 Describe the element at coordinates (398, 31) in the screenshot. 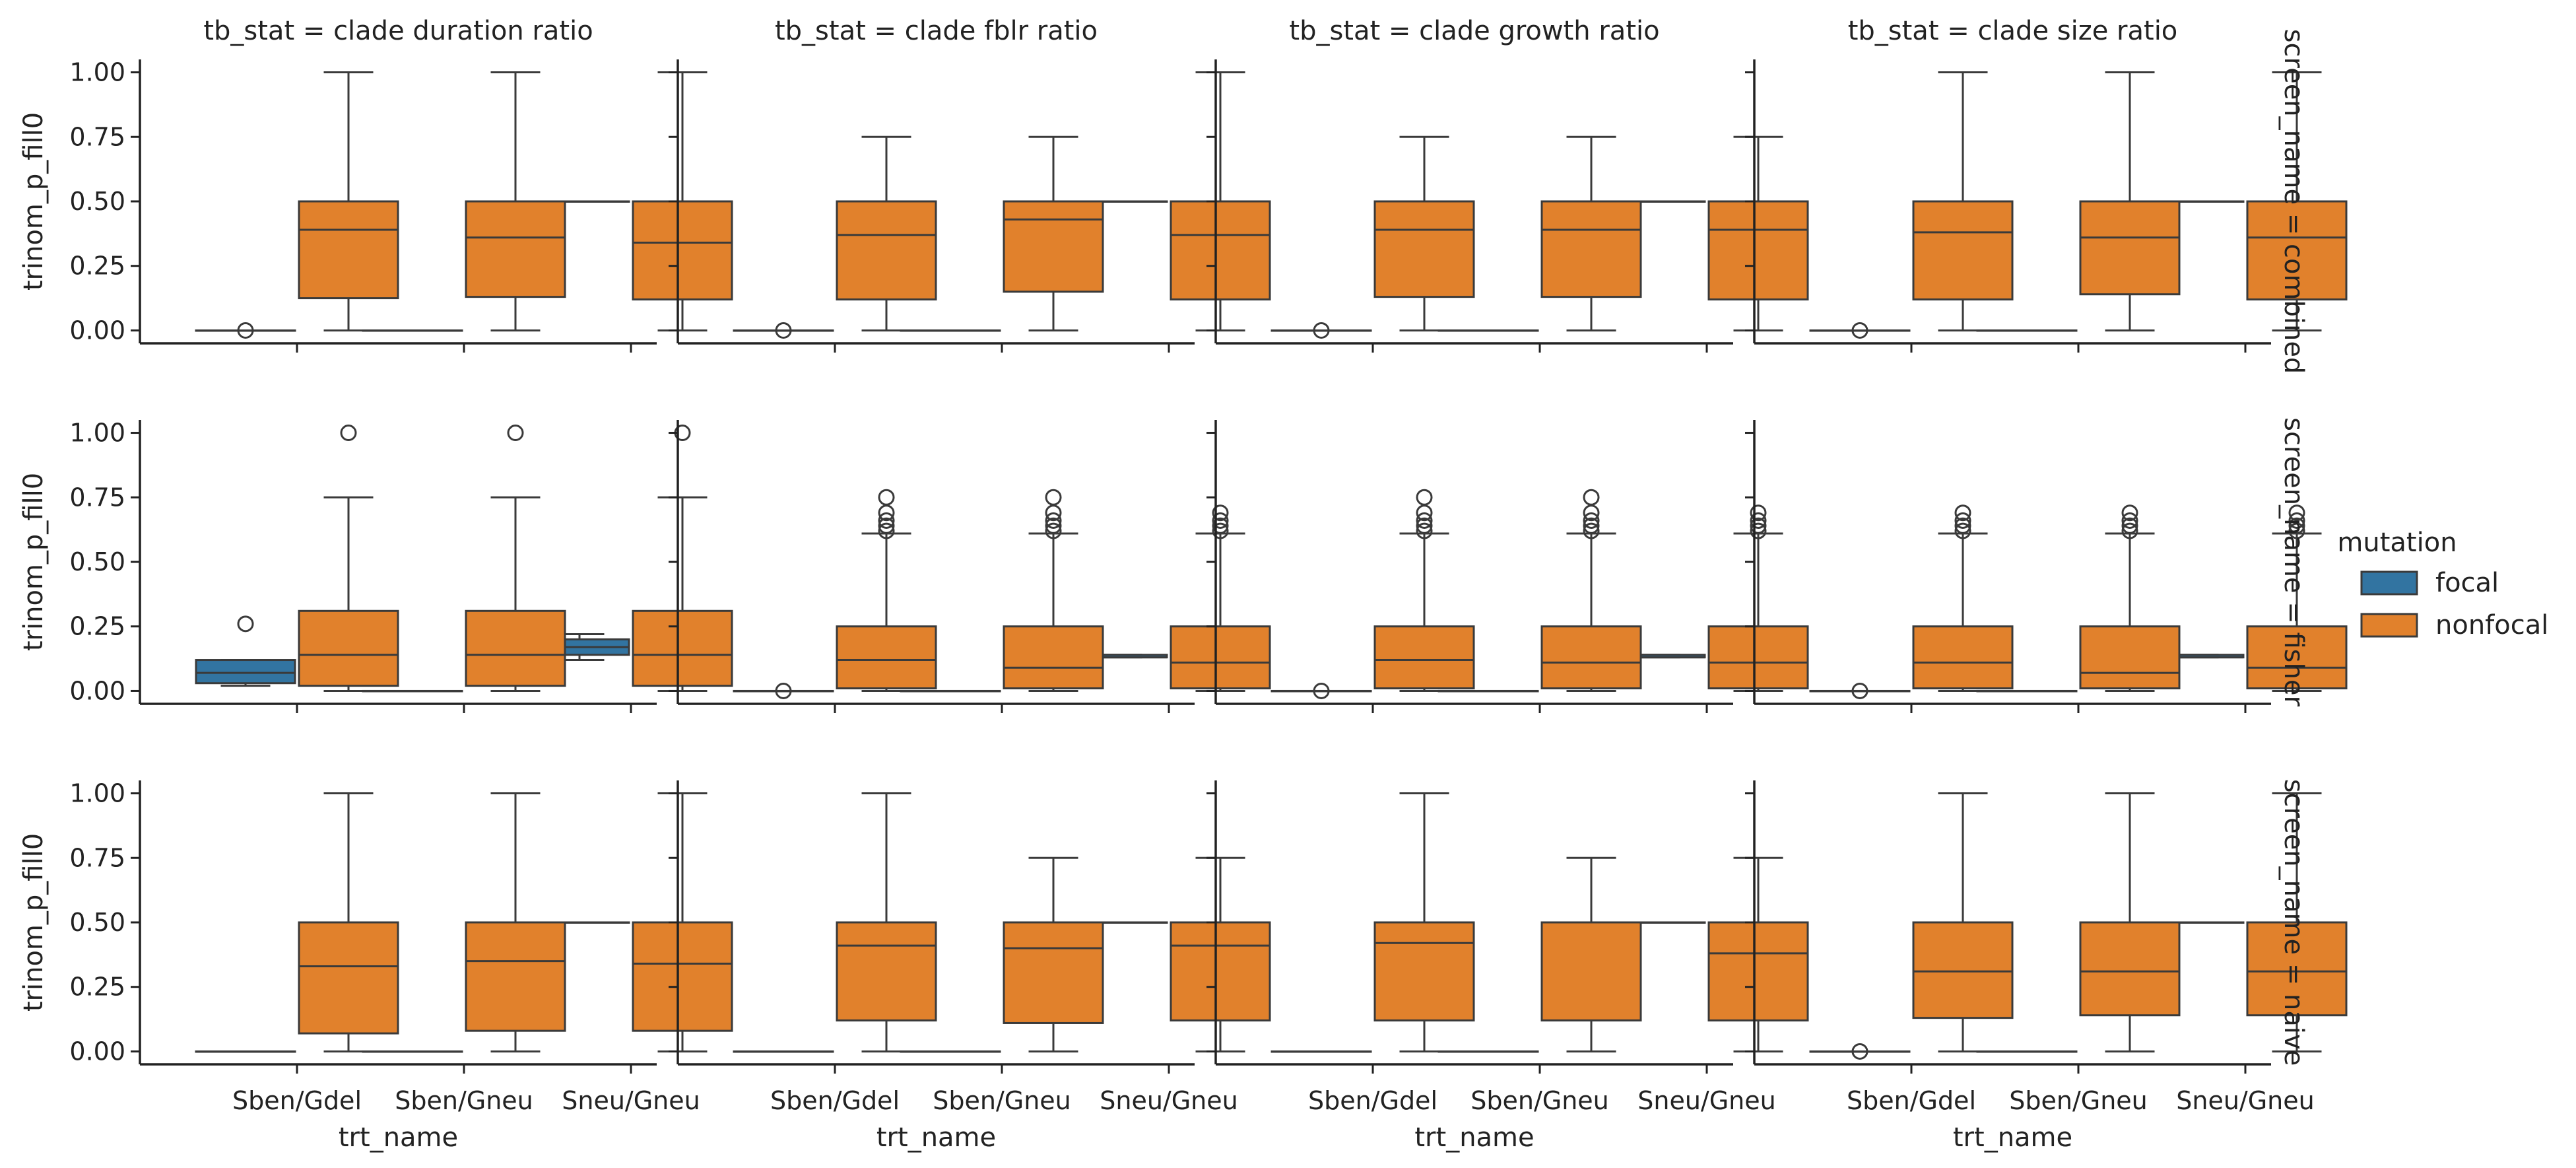

I see `column-title: tb_stat = clade duration ratio` at that location.